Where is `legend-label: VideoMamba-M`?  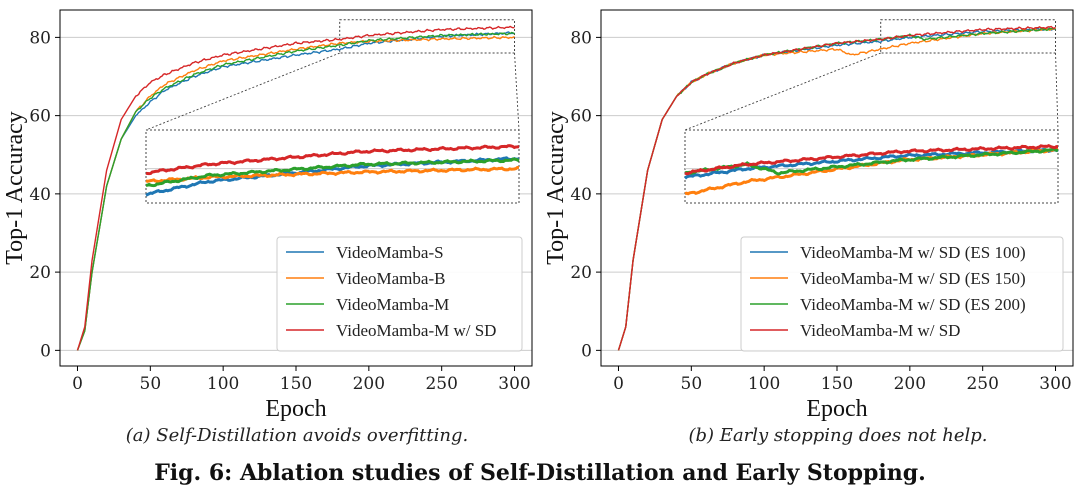 legend-label: VideoMamba-M is located at coordinates (392, 304).